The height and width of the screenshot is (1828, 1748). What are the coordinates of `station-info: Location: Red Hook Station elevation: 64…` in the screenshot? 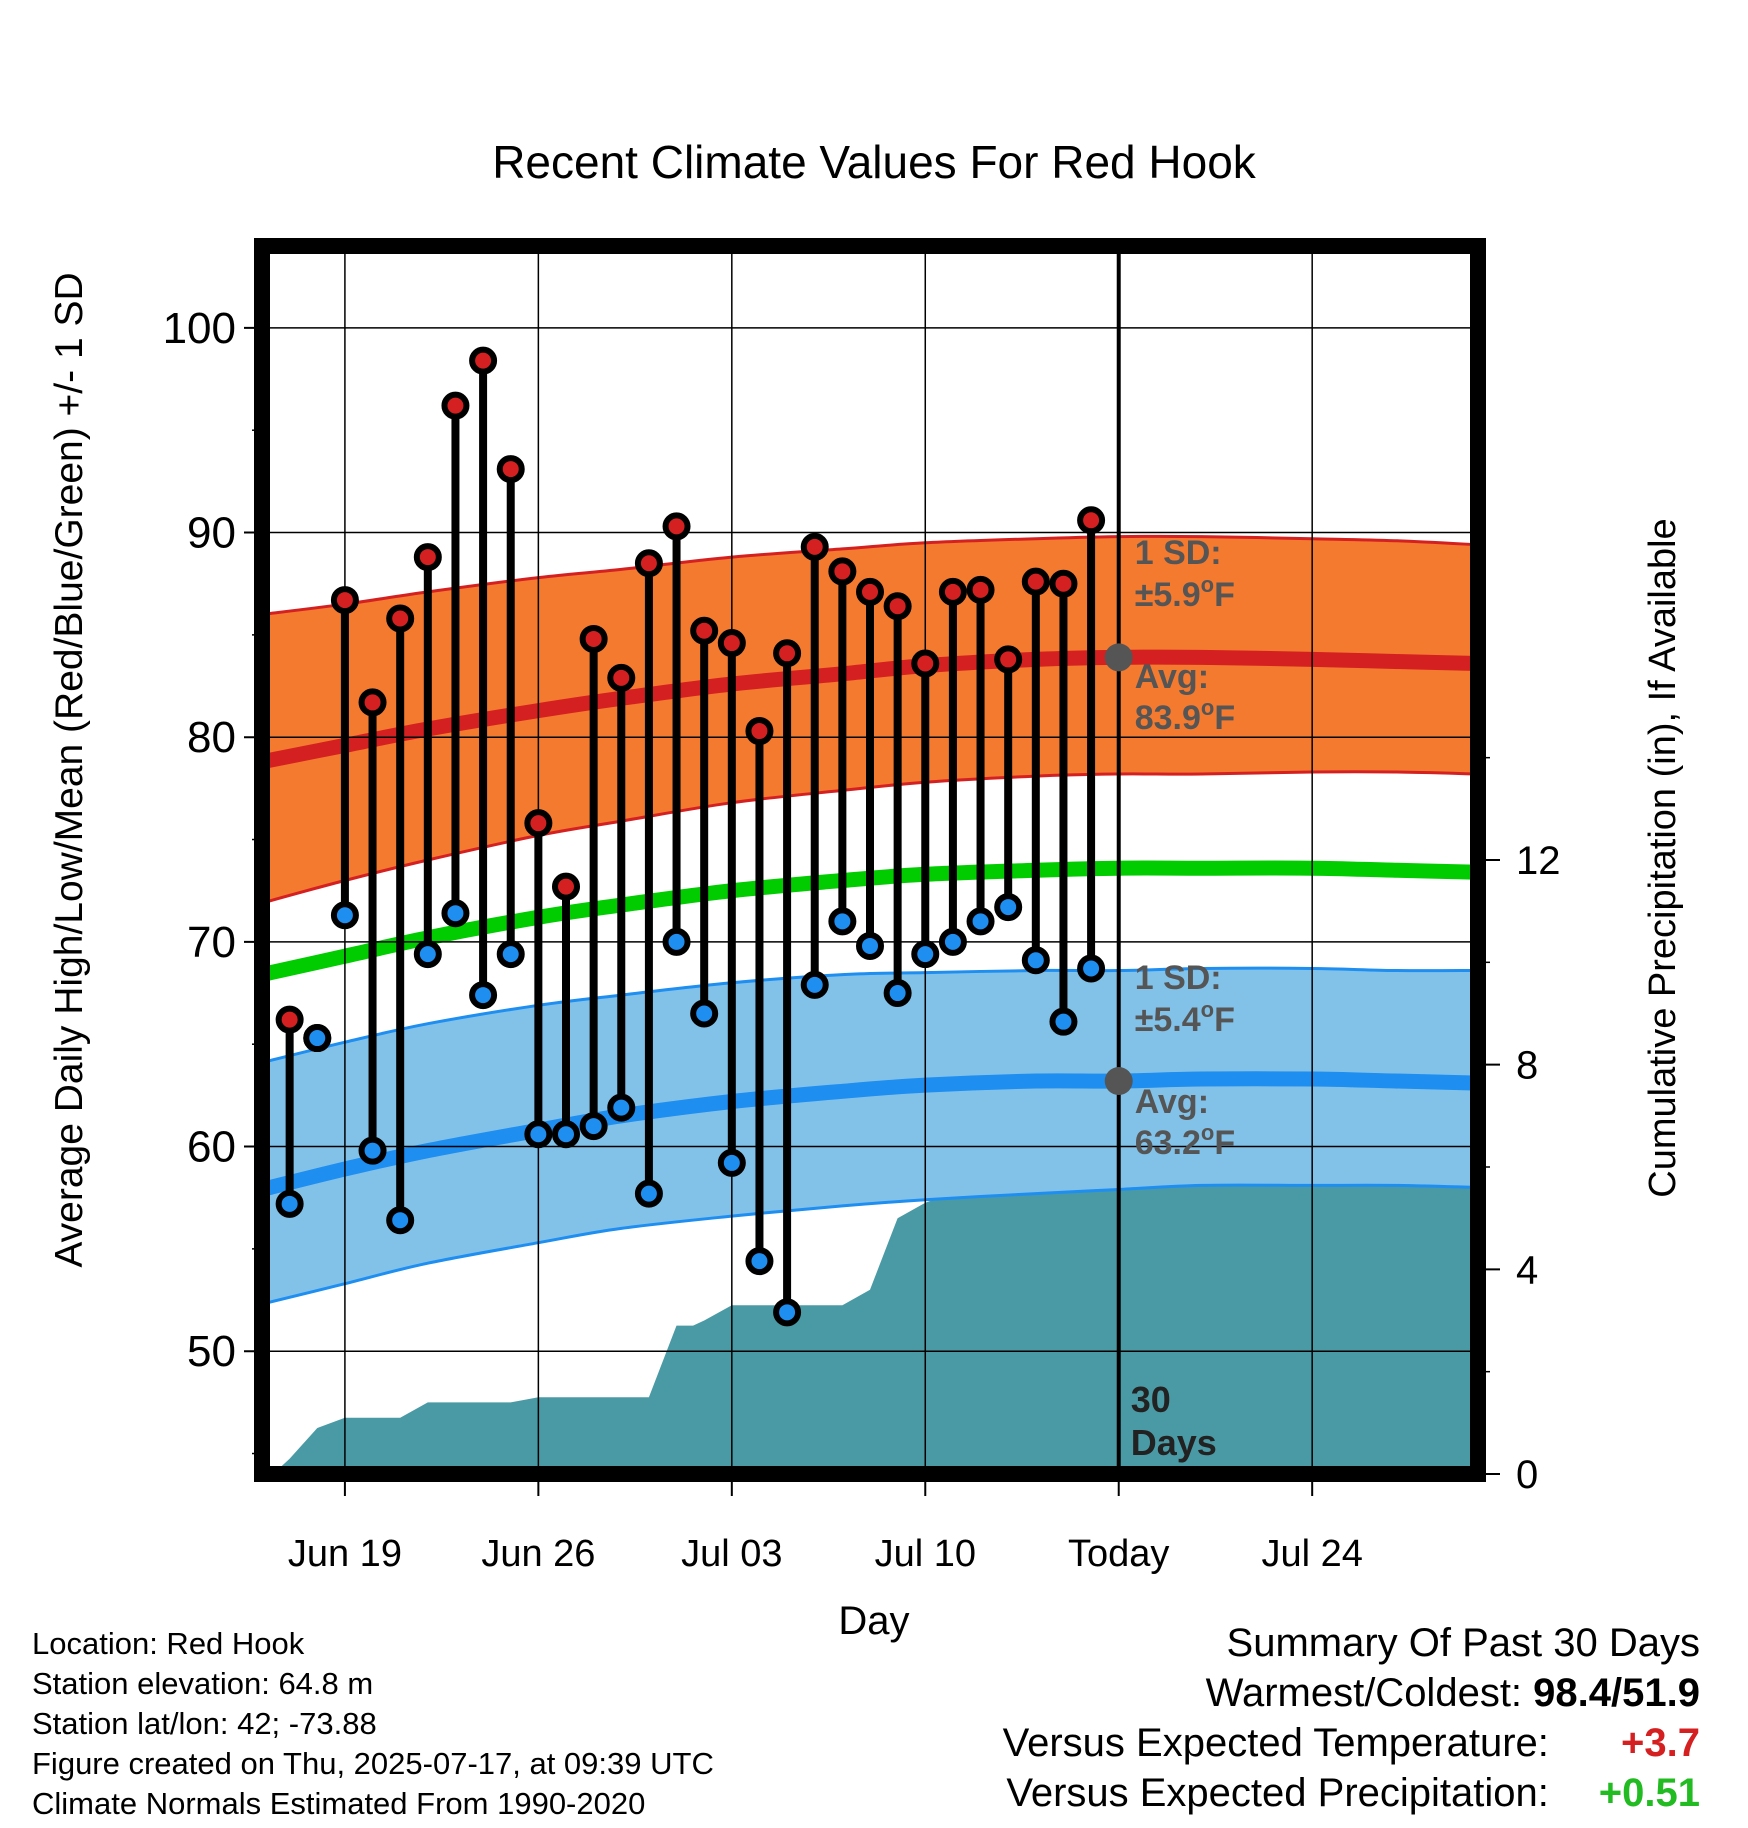 It's located at (373, 1724).